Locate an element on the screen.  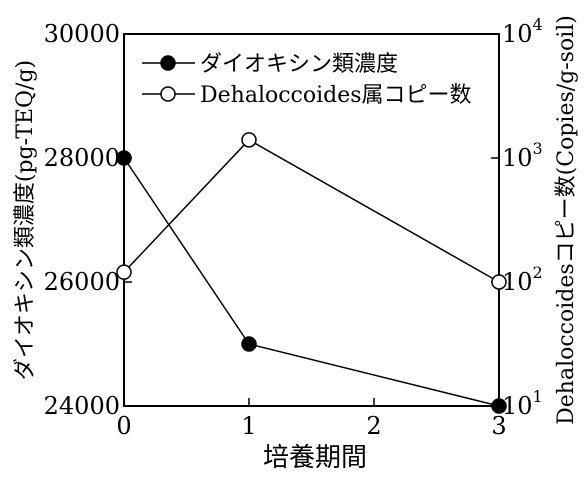
legend: ダイオキシン類濃度 Dehaloccoides属コピー数 is located at coordinates (307, 80).